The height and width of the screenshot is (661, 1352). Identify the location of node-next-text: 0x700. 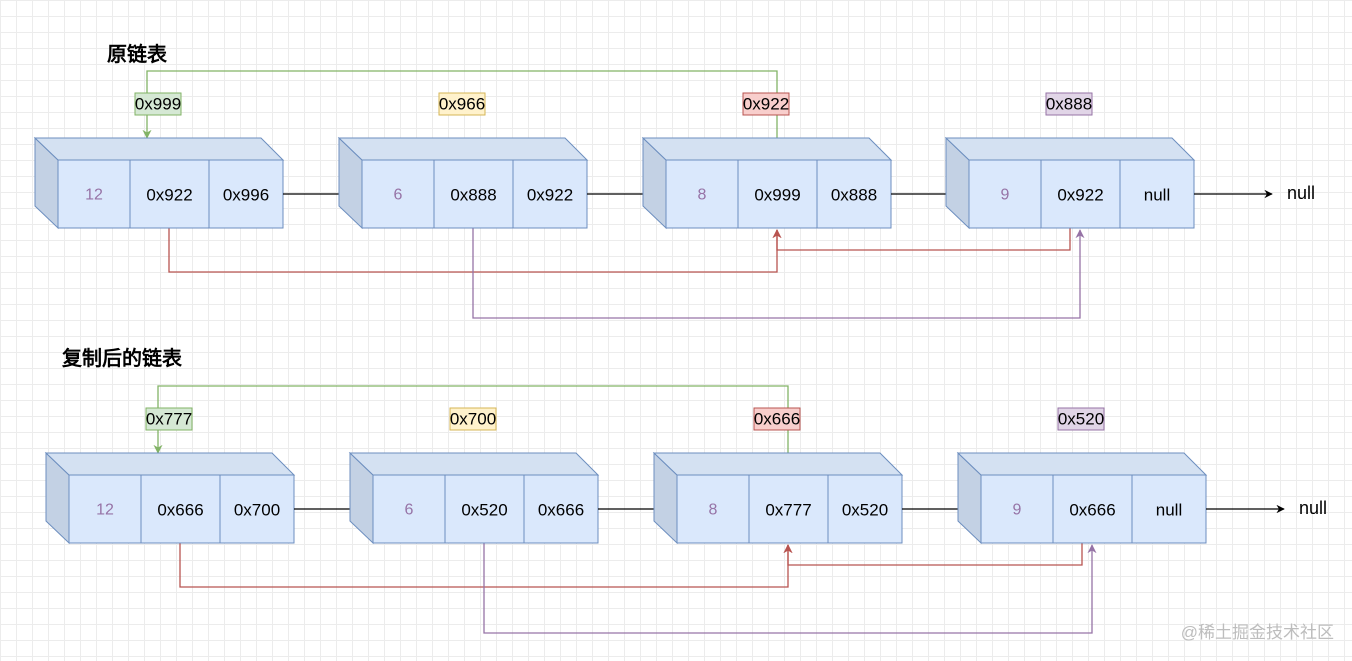
(257, 510).